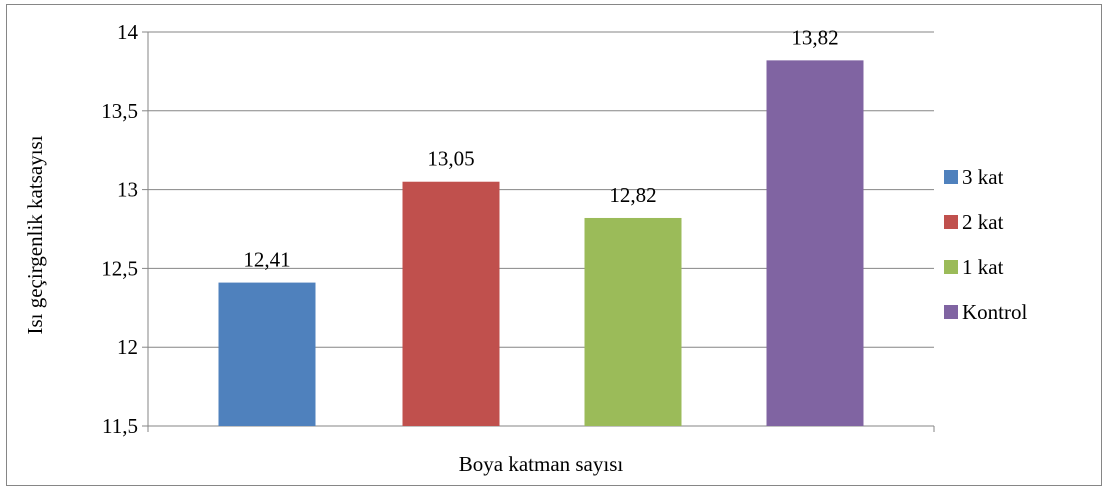 This screenshot has height=491, width=1109. I want to click on data-label: 13,05, so click(450, 159).